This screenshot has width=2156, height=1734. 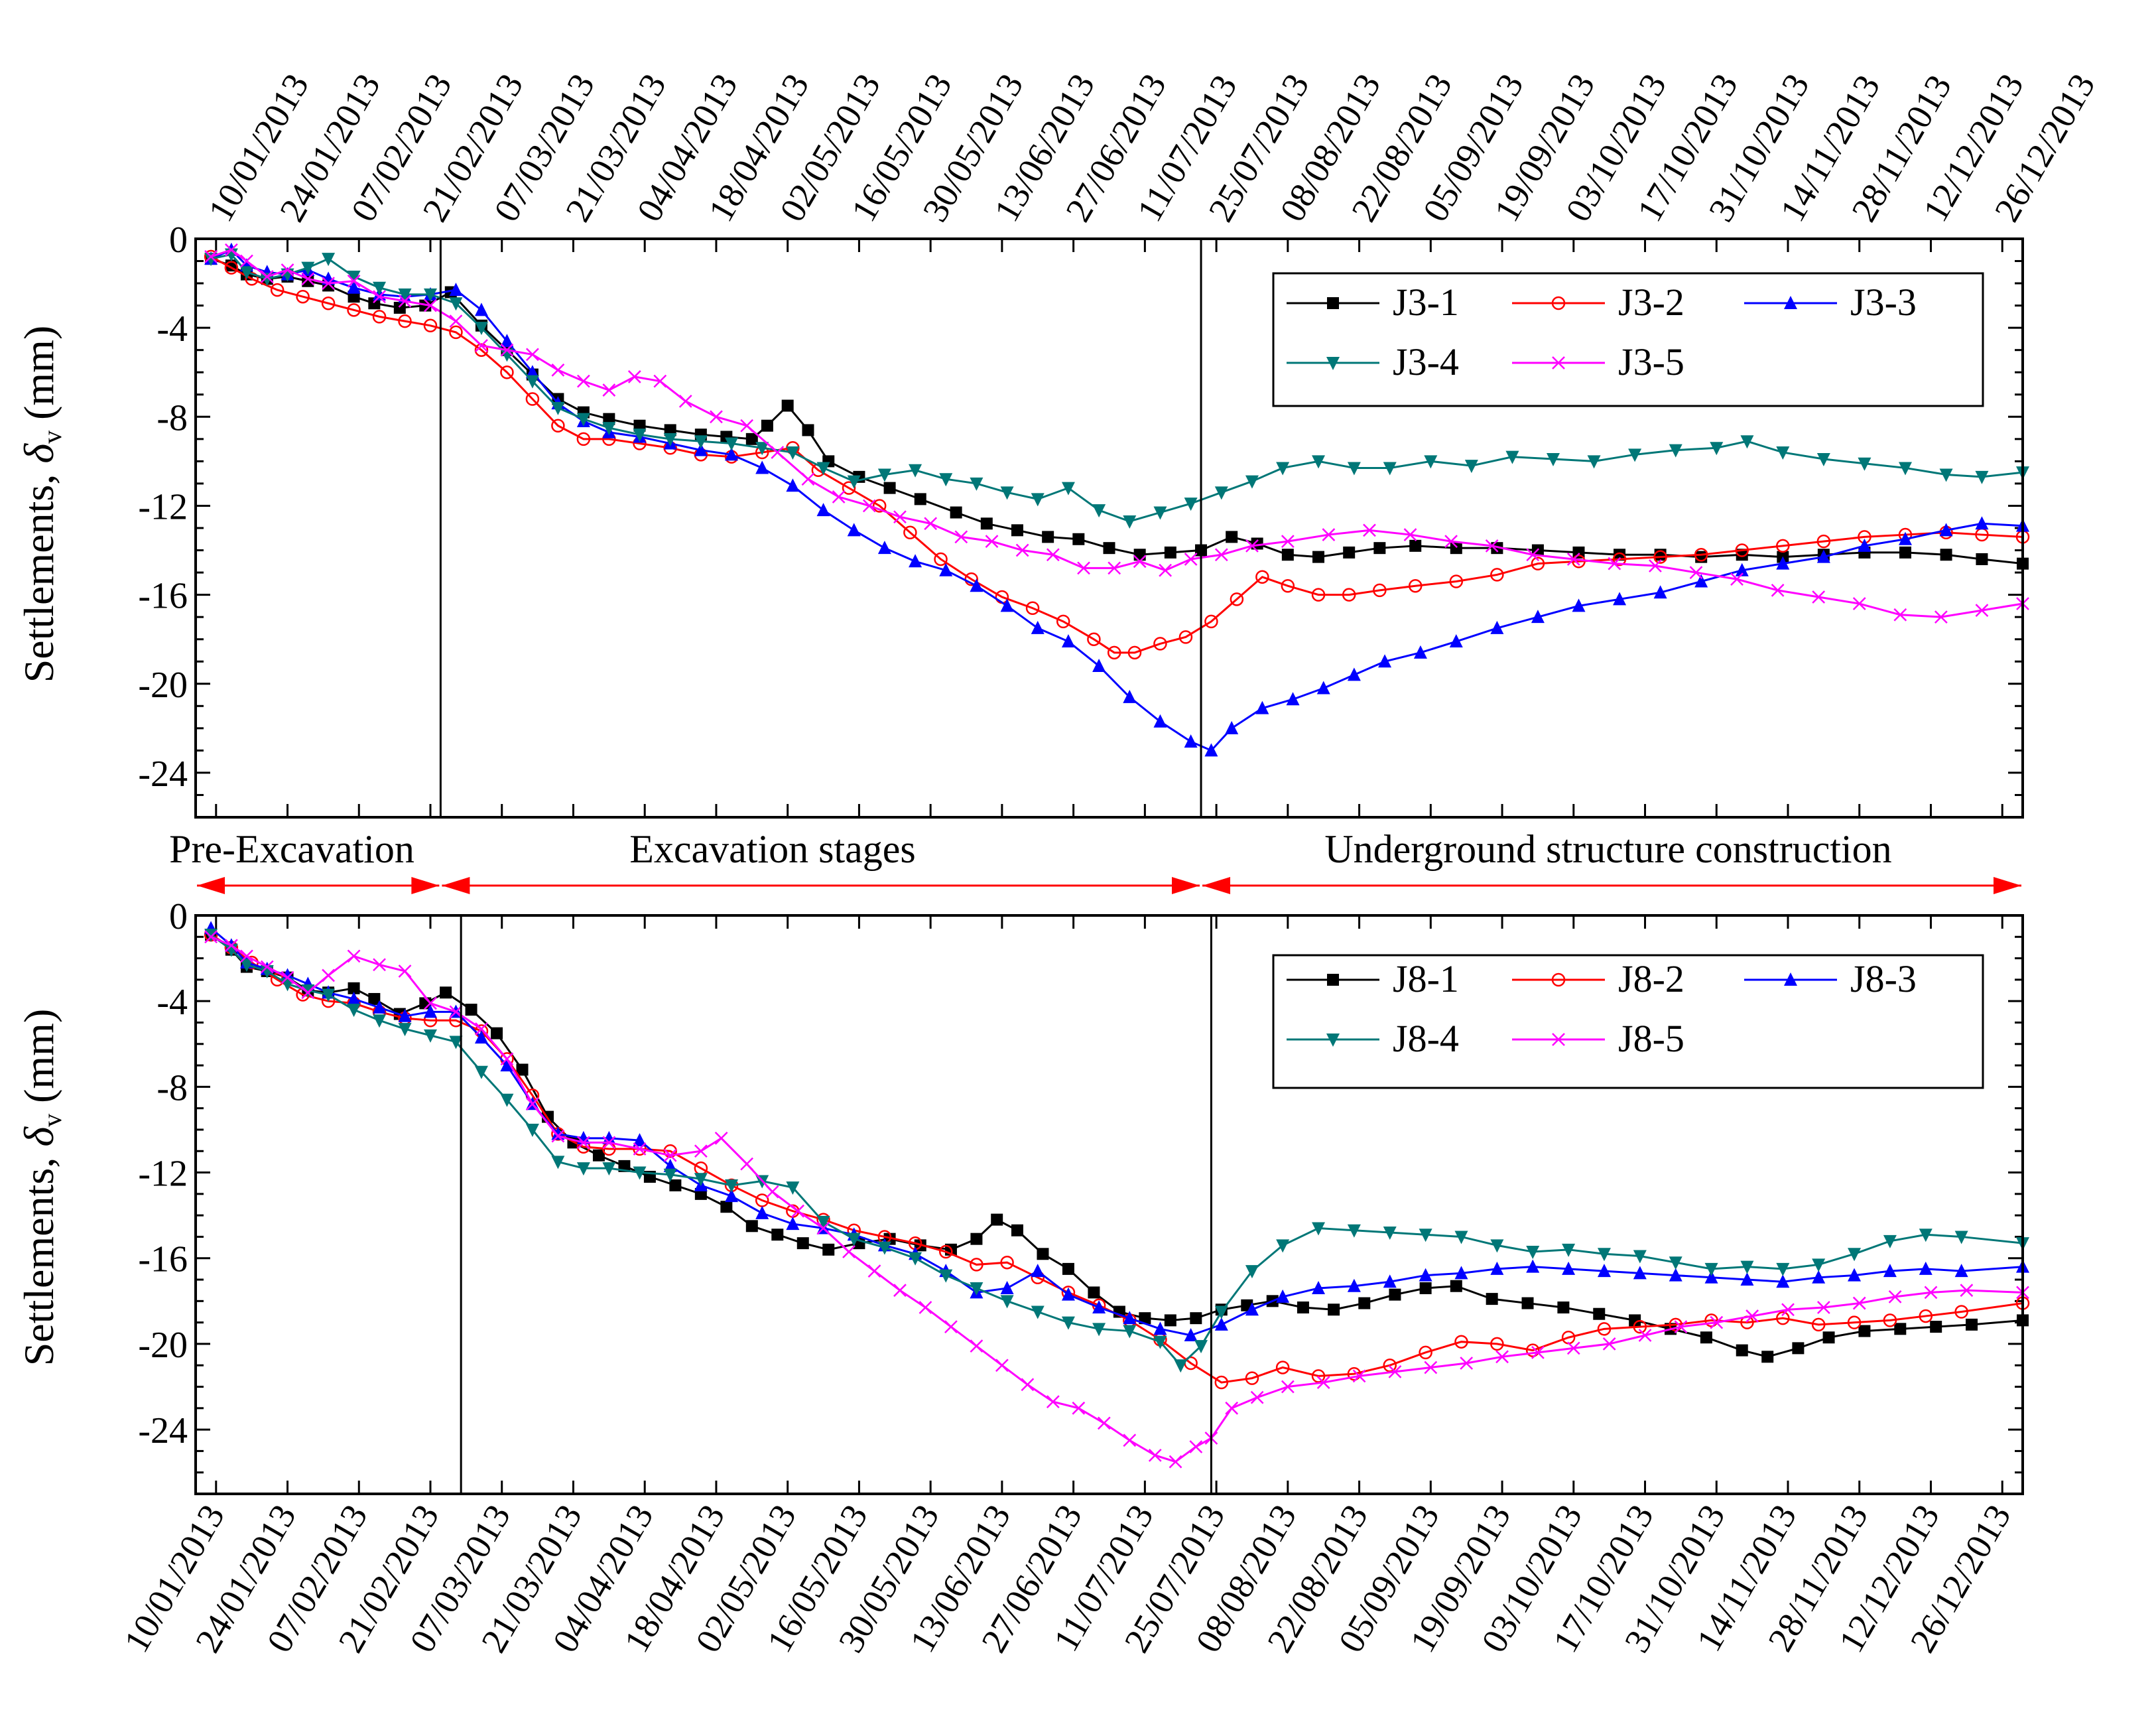 I want to click on y-tick-label: 0, so click(x=178, y=240).